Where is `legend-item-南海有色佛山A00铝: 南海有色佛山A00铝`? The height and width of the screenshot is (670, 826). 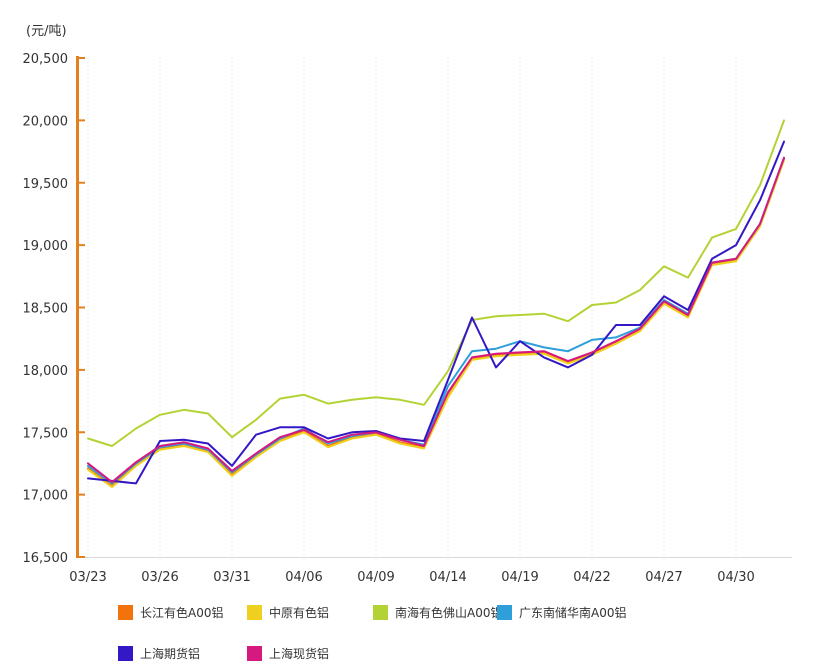 legend-item-南海有色佛山A00铝: 南海有色佛山A00铝 is located at coordinates (437, 612).